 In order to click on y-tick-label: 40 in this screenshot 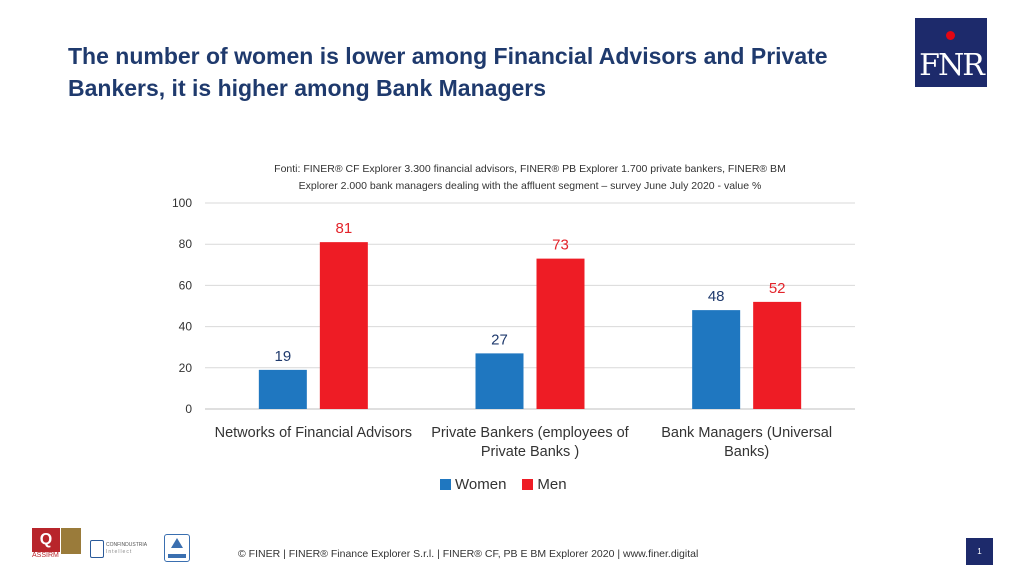, I will do `click(186, 327)`.